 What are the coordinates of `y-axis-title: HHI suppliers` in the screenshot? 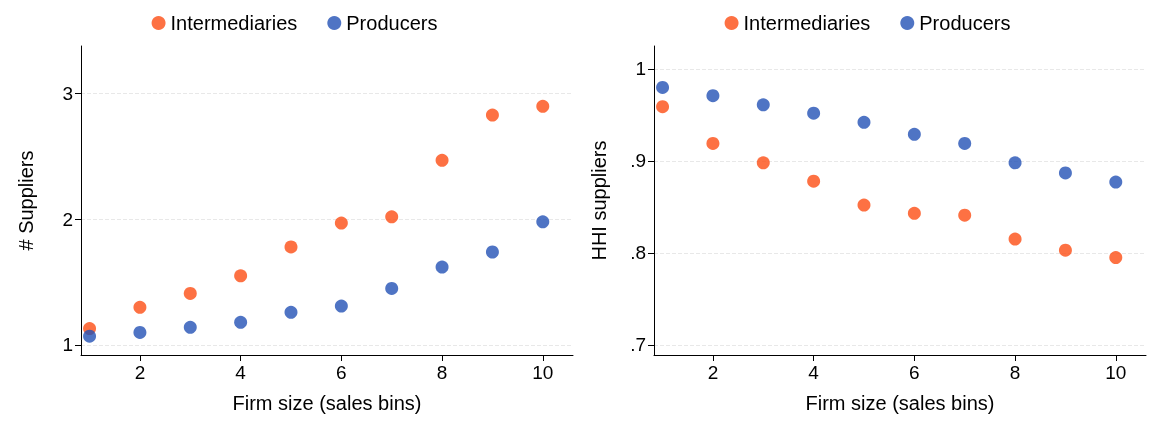 It's located at (599, 200).